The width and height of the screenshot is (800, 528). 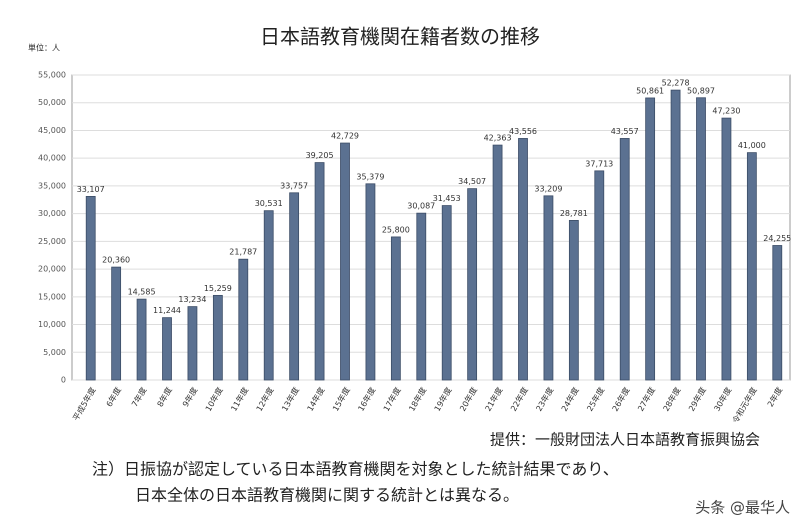 What do you see at coordinates (52, 158) in the screenshot?
I see `y-tick-label: 40,000` at bounding box center [52, 158].